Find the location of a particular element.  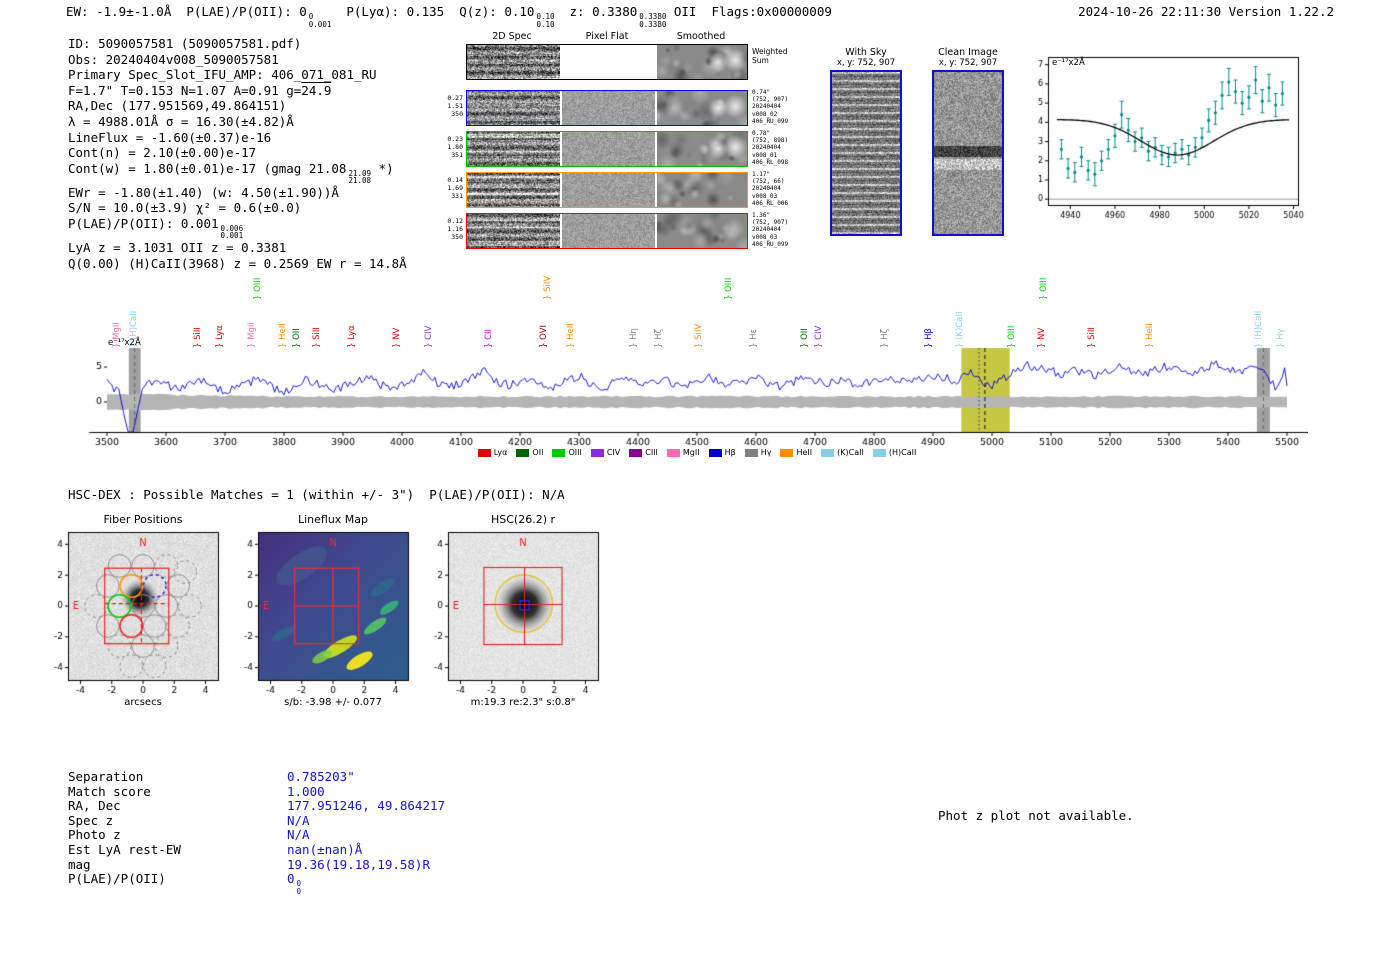

spec2d-row-left-labels: 0.23 1.80 351 is located at coordinates (451, 147).